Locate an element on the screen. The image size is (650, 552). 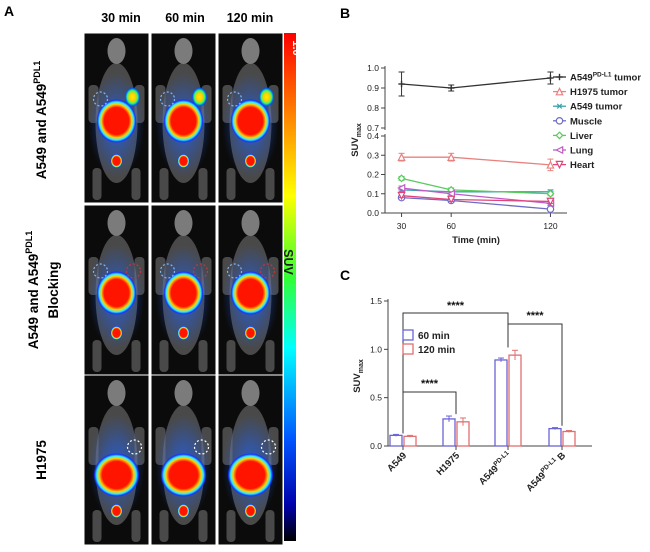
y-tick-label: 0.4 is located at coordinates (373, 136).